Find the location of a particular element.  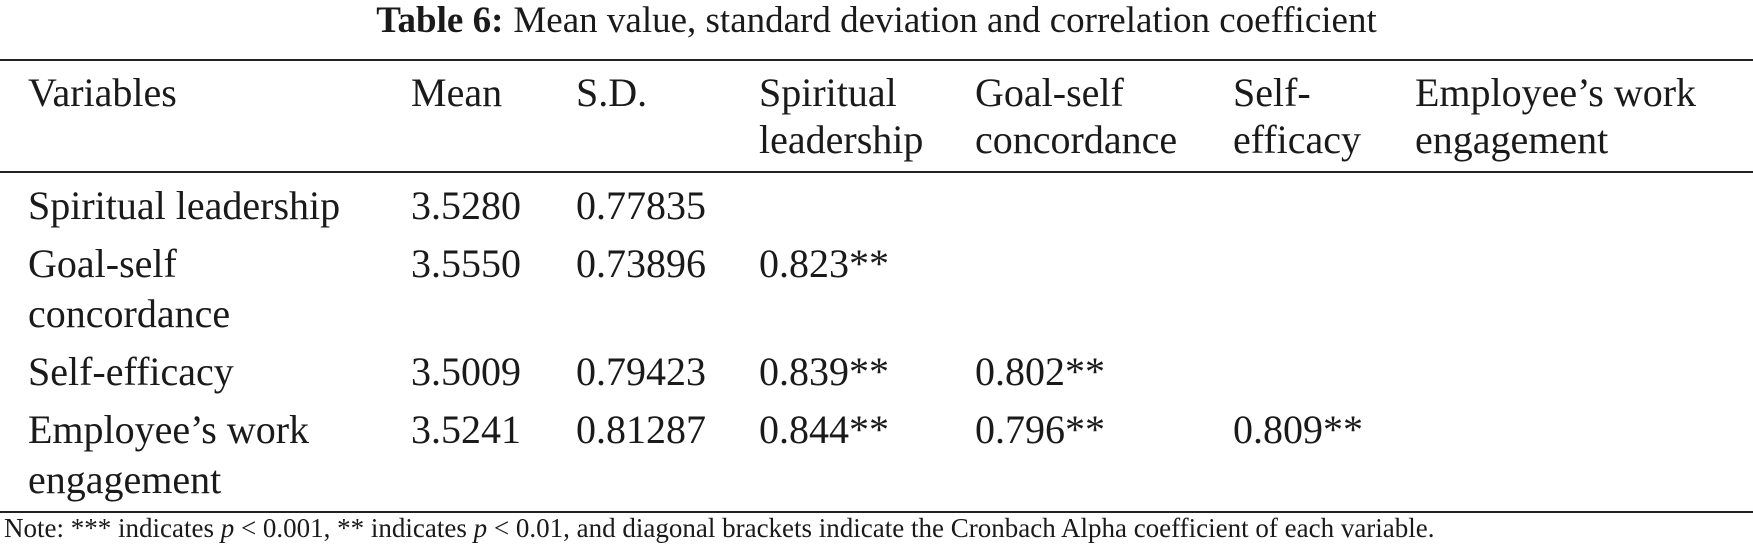

table-cell: Self-efficacy is located at coordinates (205, 368).